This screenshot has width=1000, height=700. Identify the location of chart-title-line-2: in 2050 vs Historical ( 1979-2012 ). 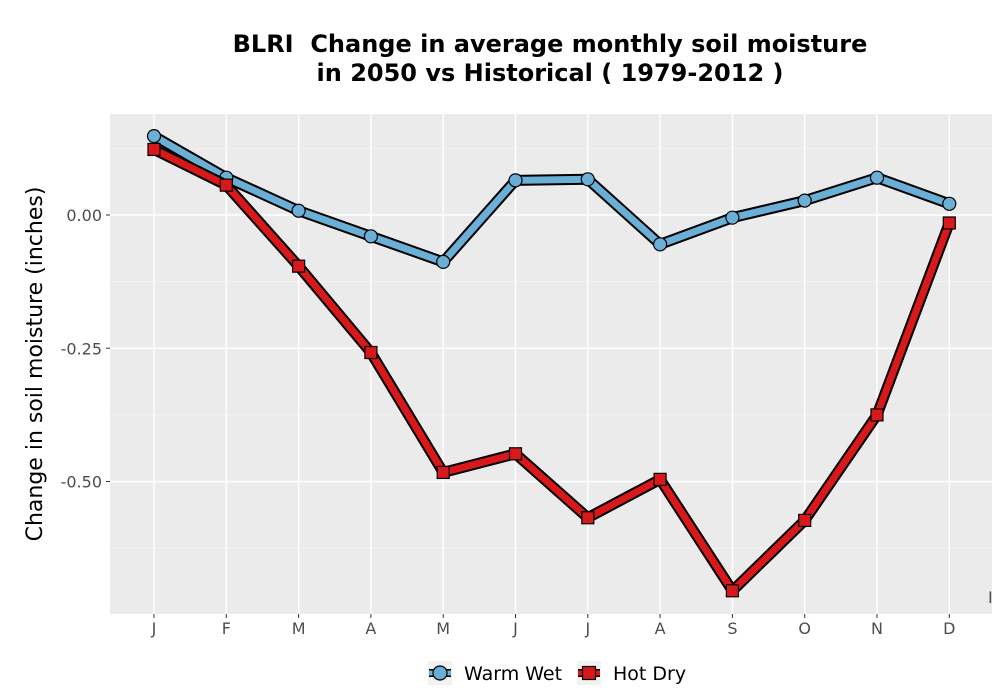
(550, 73).